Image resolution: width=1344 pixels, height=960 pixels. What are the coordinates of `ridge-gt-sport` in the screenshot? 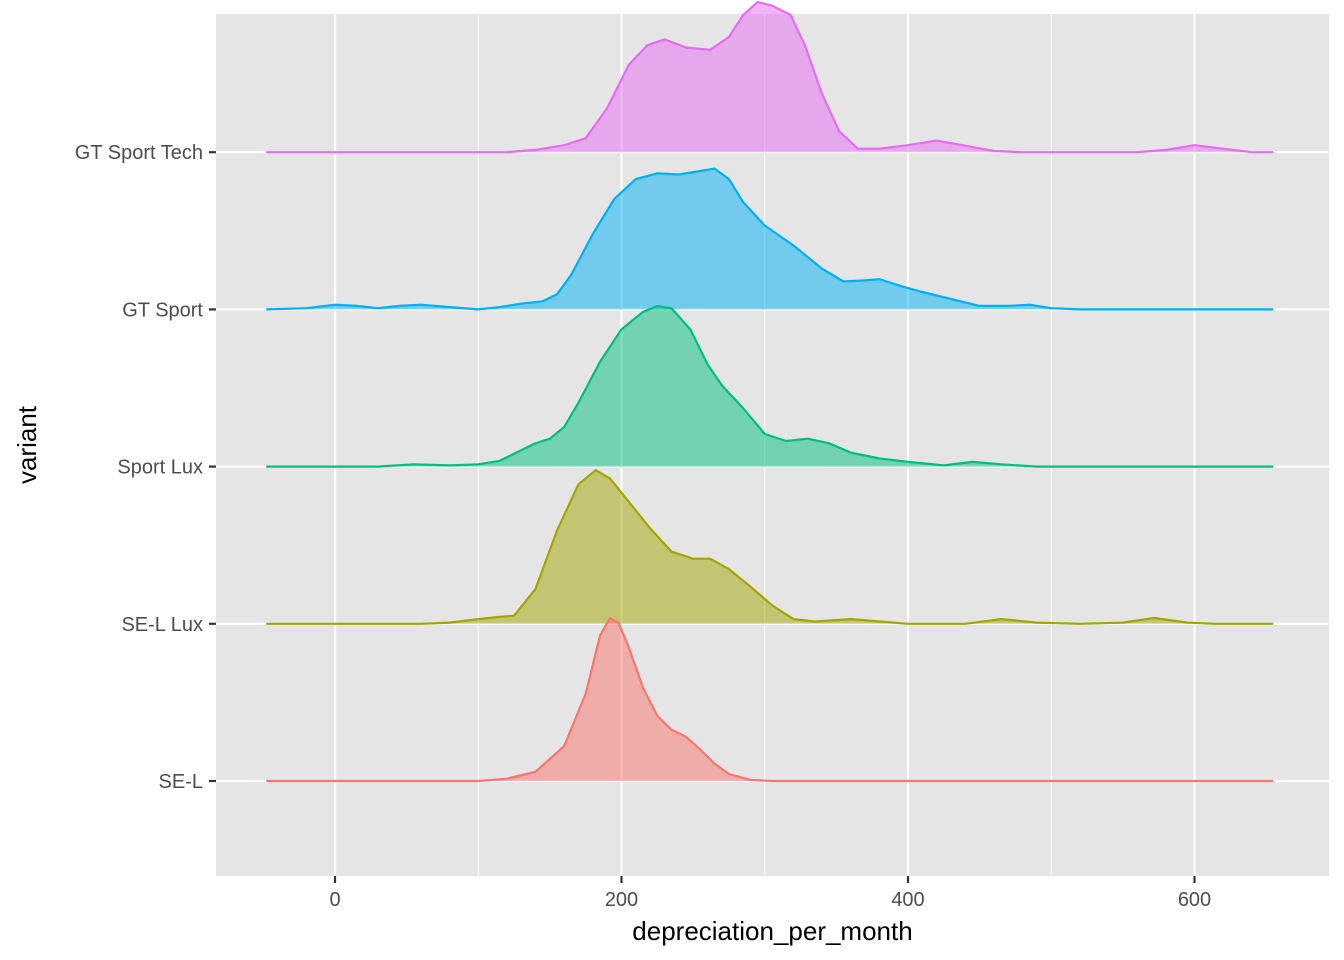 It's located at (770, 239).